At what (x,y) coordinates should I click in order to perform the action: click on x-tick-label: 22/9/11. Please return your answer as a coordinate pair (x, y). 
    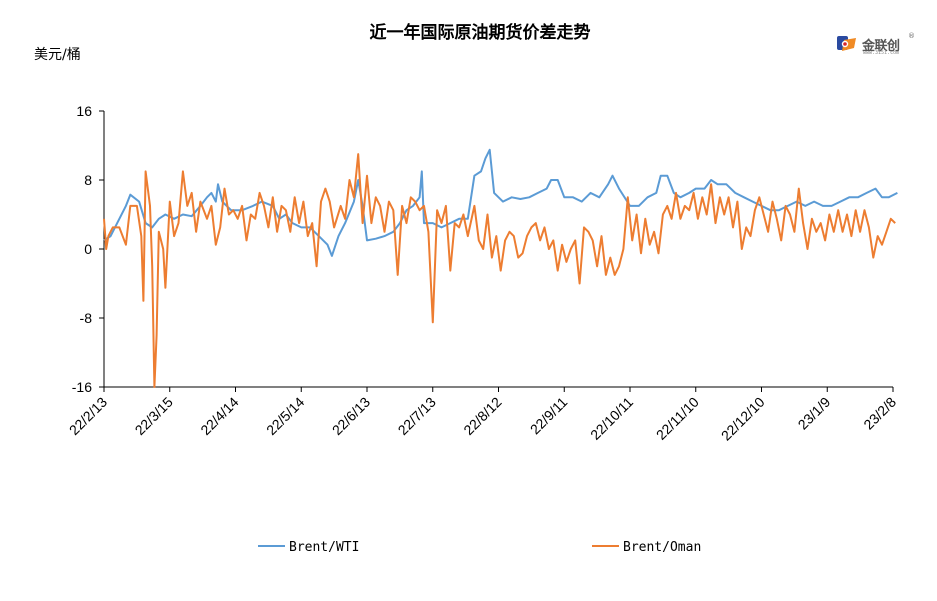
    Looking at the image, I should click on (549, 416).